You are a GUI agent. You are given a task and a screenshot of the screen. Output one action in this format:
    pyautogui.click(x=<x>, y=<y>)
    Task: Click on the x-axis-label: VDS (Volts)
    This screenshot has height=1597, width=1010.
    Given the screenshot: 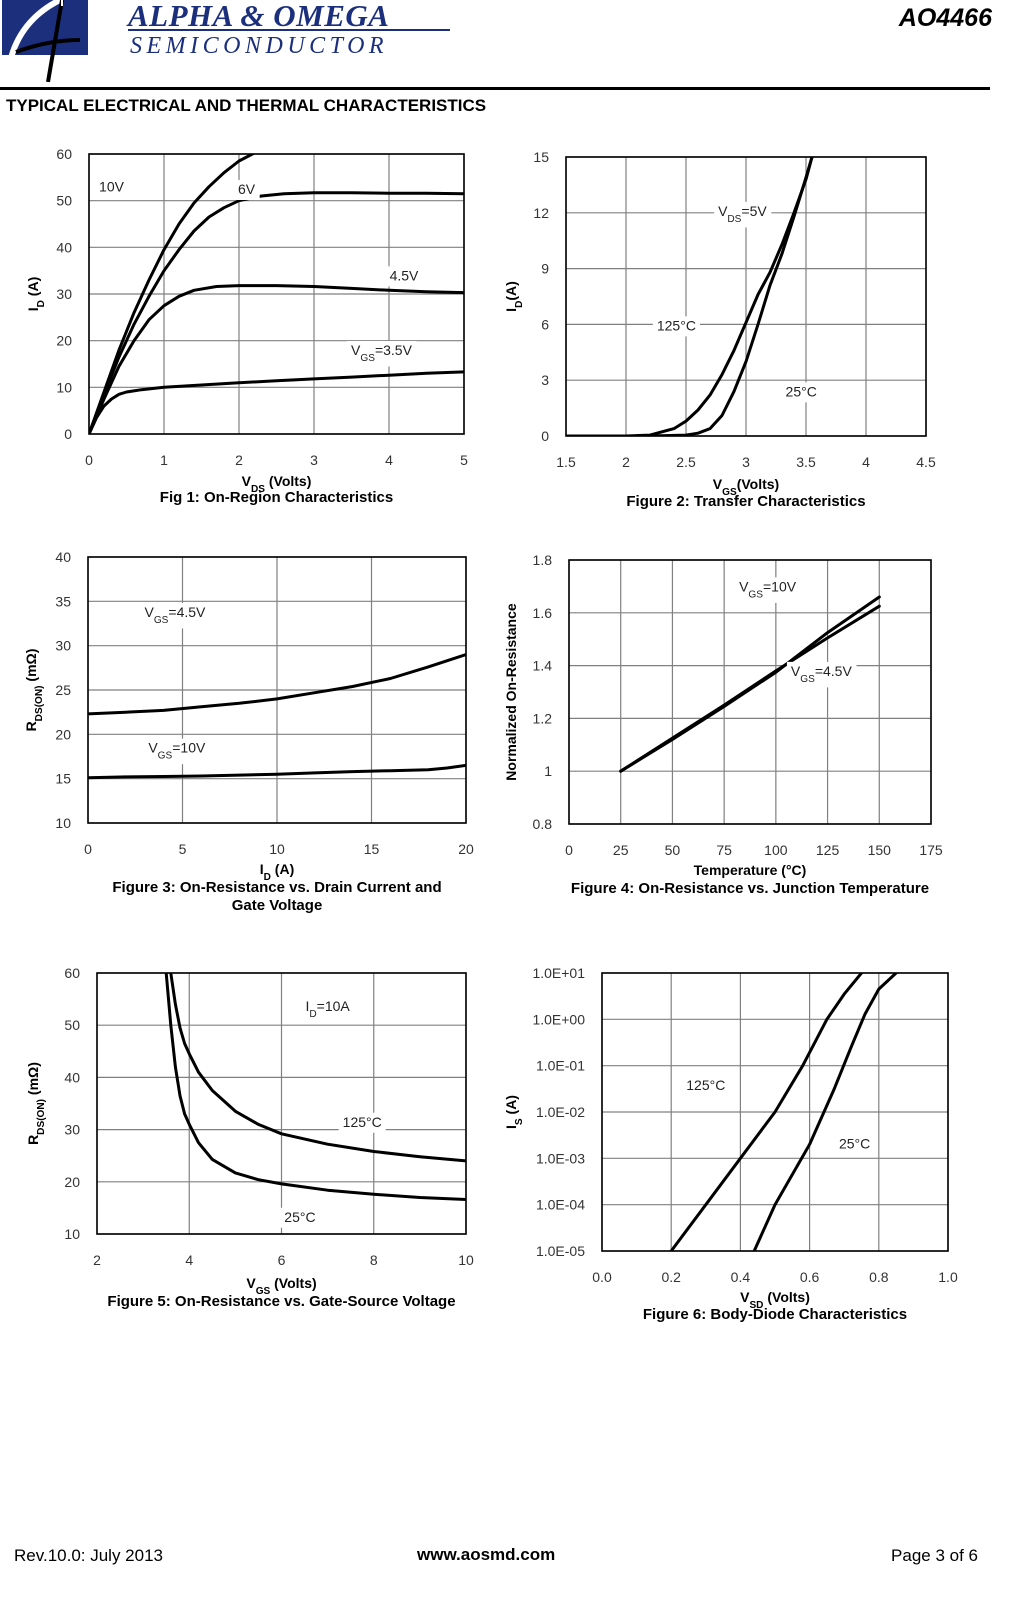 What is the action you would take?
    pyautogui.click(x=277, y=484)
    